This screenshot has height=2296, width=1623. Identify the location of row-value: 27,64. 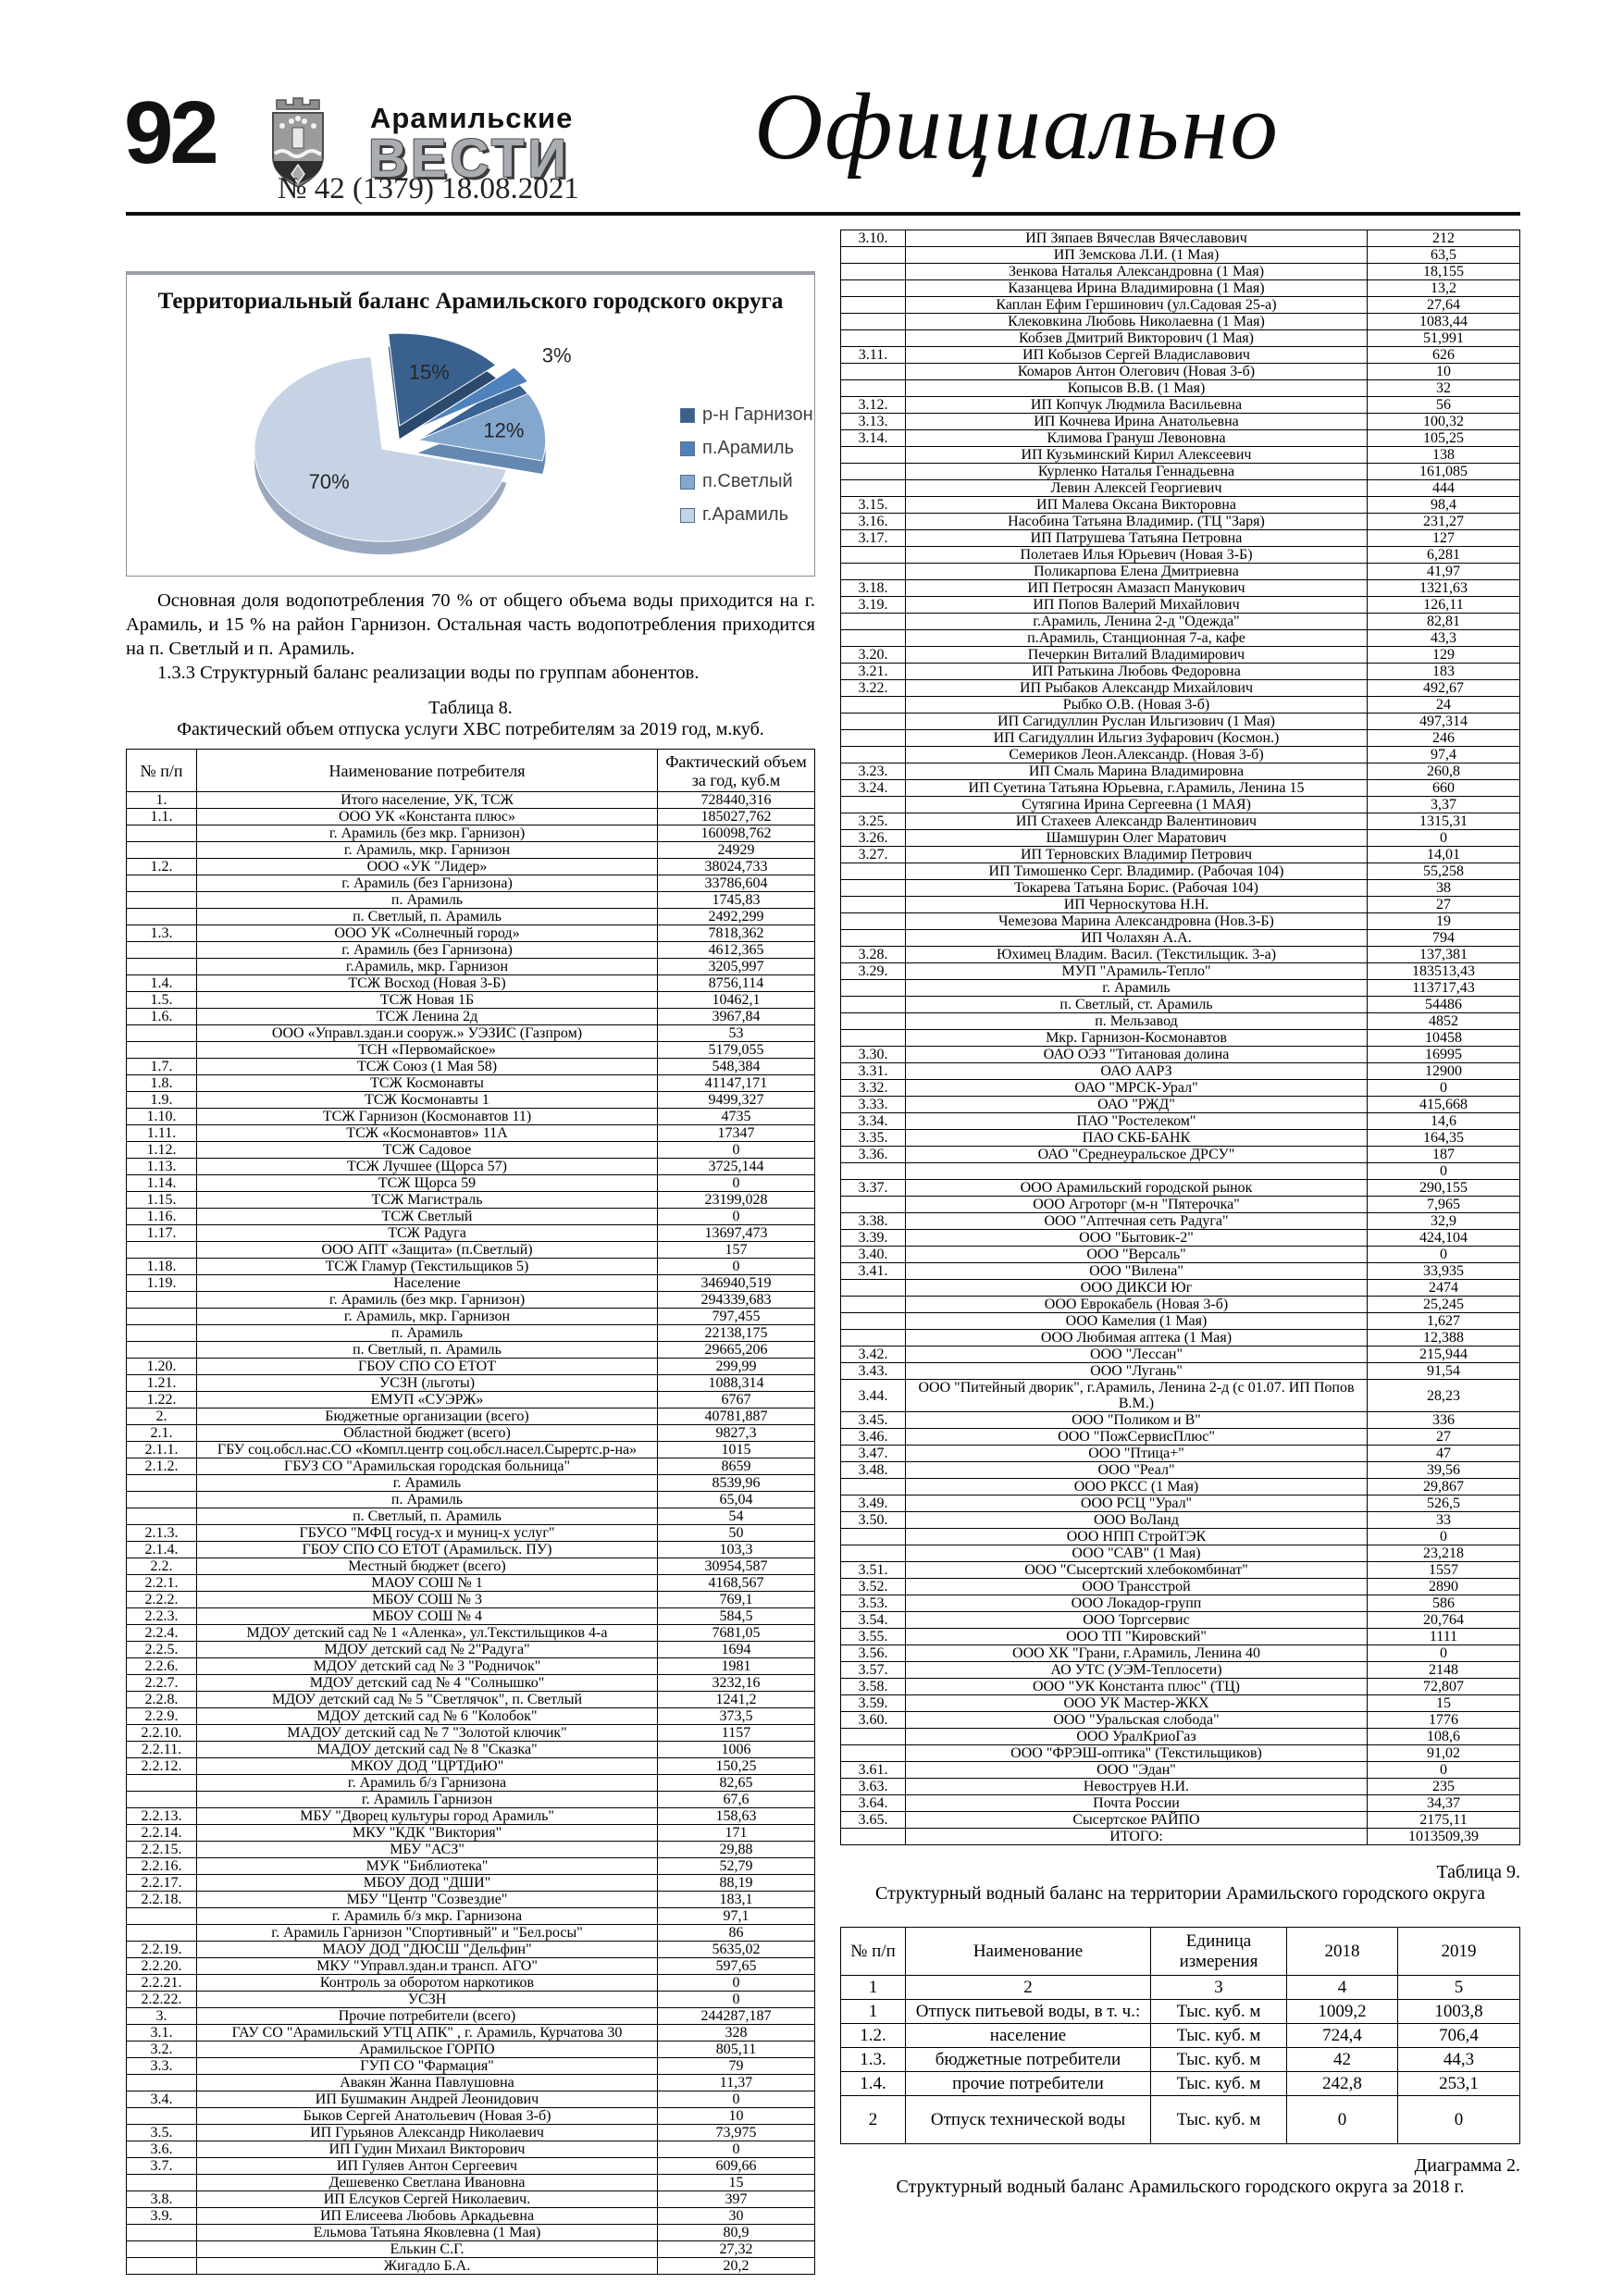
(1443, 305).